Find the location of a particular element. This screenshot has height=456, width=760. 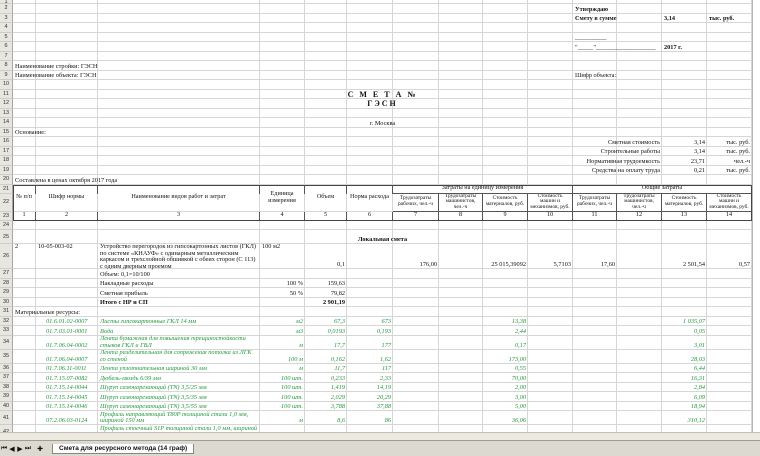

cell-i19: Средства на оплату труда is located at coordinates (572, 171).